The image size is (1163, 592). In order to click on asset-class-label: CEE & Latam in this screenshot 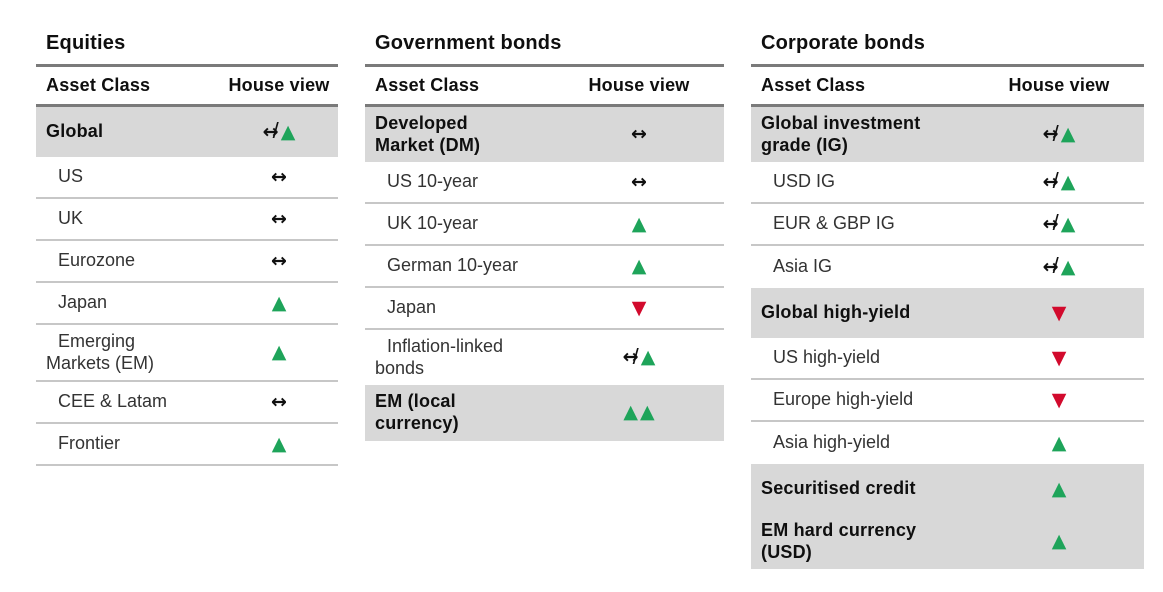, I will do `click(113, 401)`.